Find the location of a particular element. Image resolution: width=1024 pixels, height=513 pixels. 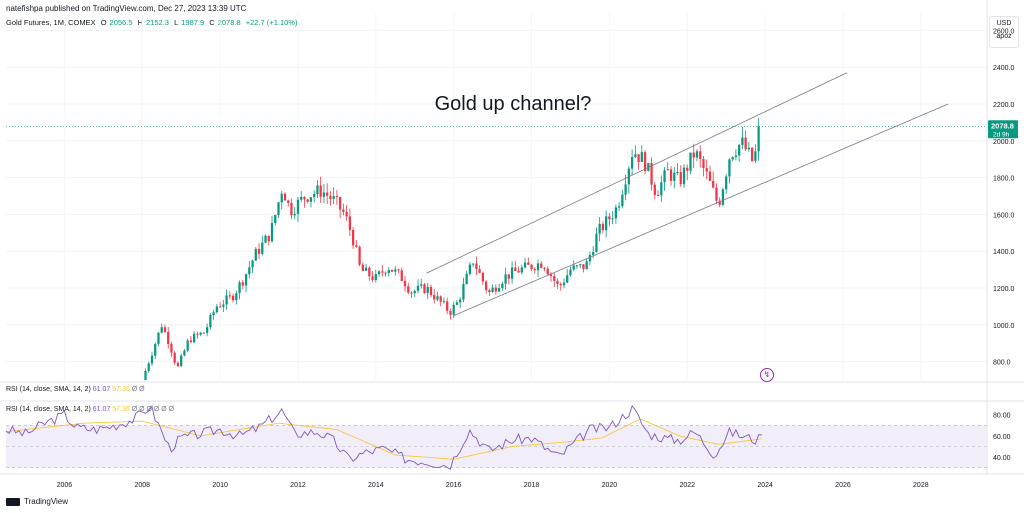

price-tick-label: 800.0 is located at coordinates (1002, 363).